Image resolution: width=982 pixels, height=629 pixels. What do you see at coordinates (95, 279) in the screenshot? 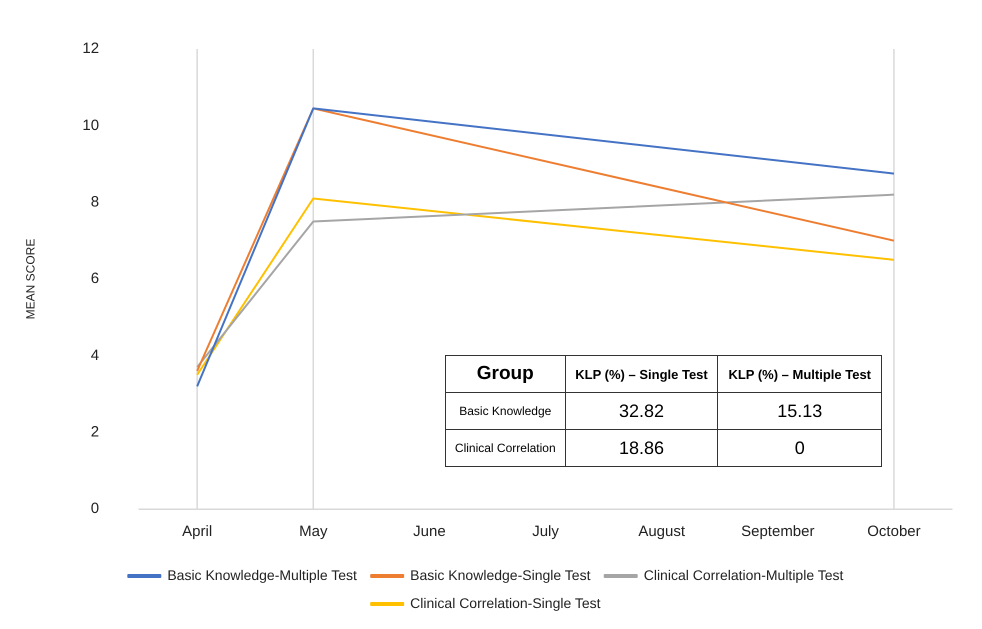
I see `y-tick-label: 6` at bounding box center [95, 279].